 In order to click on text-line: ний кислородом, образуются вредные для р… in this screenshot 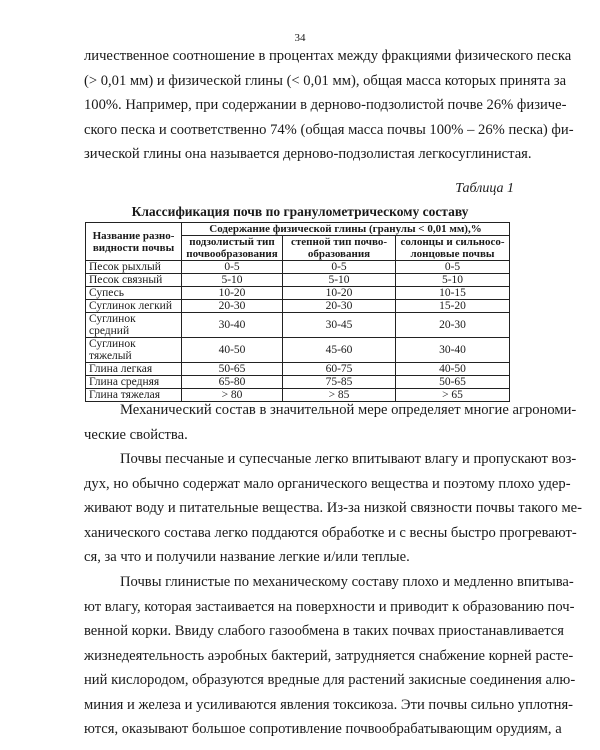, I will do `click(330, 680)`.